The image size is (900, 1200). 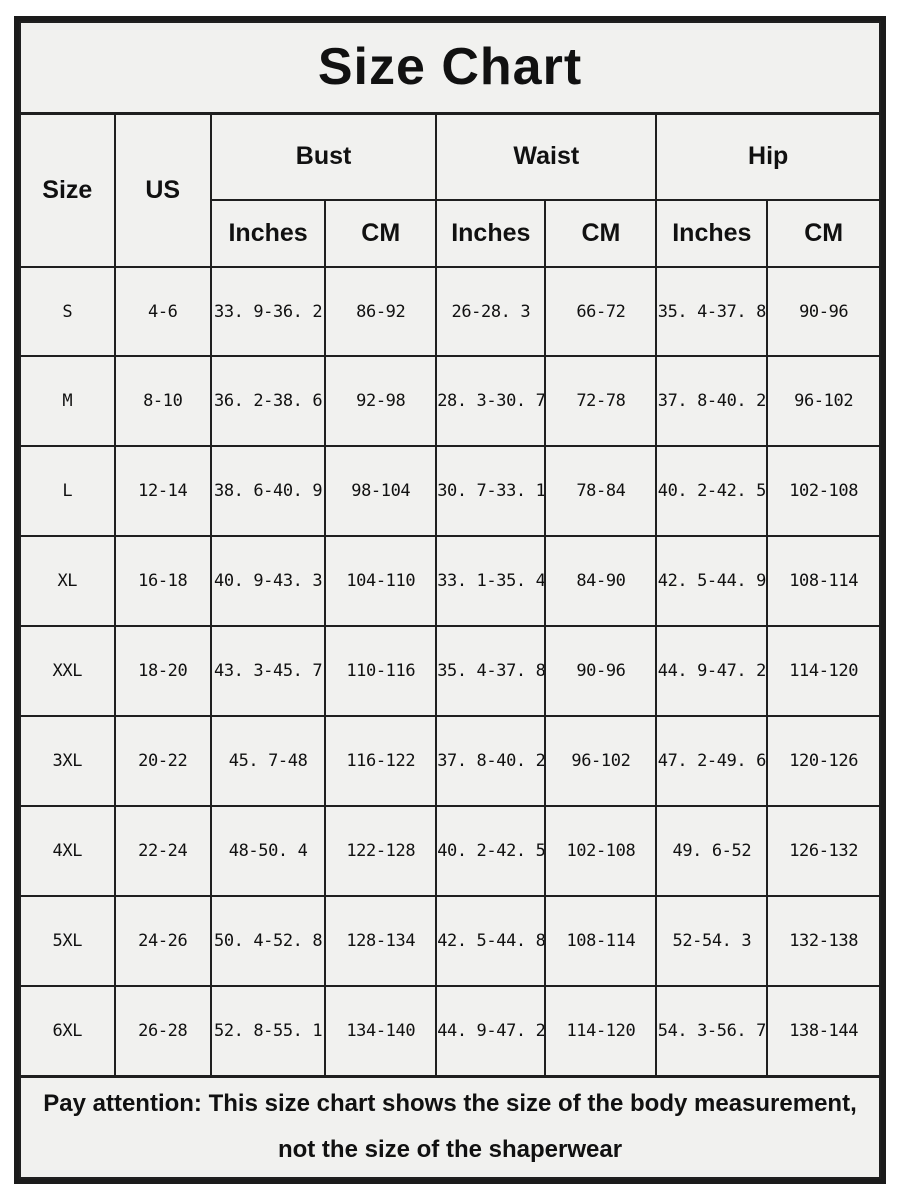 I want to click on table-cell: 138-144, so click(x=823, y=1031).